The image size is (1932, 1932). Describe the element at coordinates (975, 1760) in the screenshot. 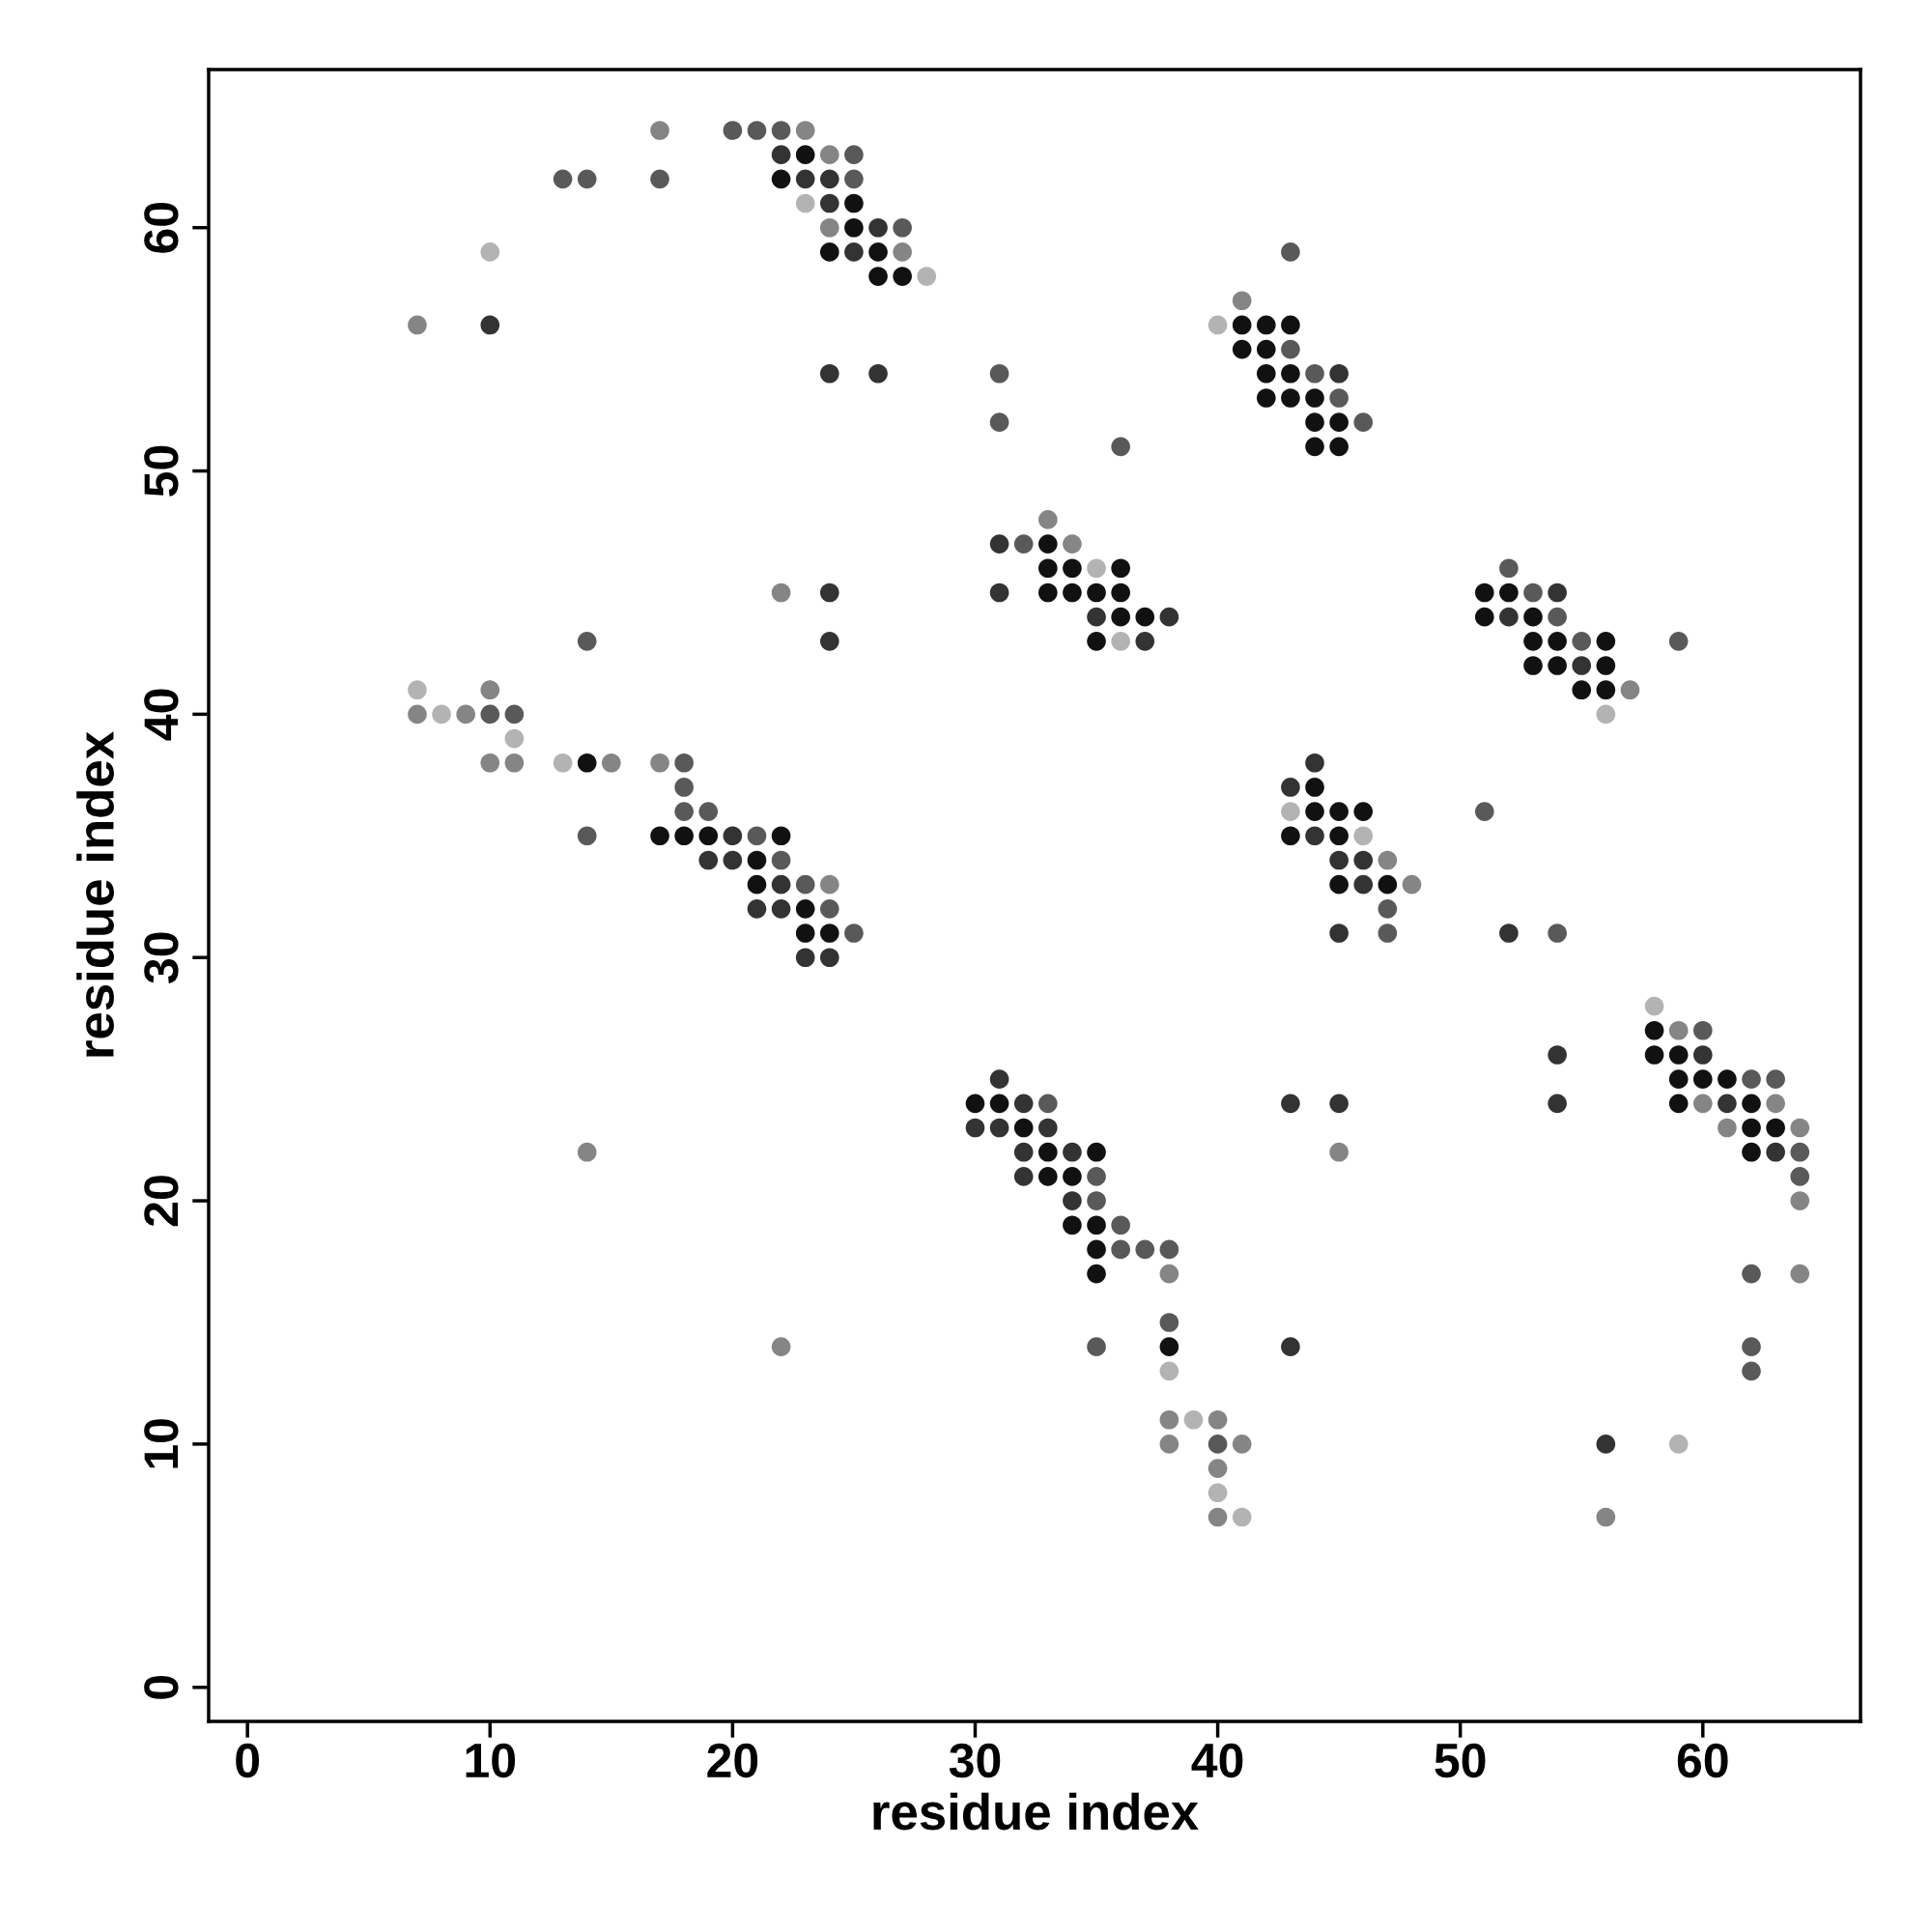

I see `x-tick-label: 30` at that location.